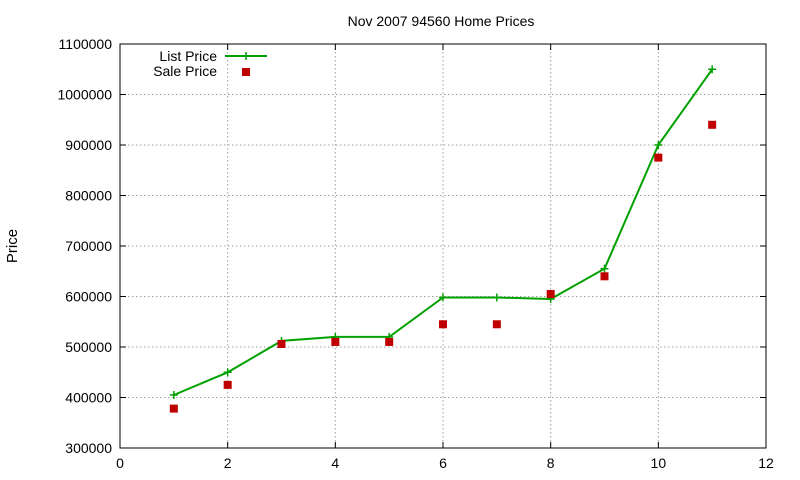  What do you see at coordinates (88, 246) in the screenshot?
I see `y-tick-label: 700000` at bounding box center [88, 246].